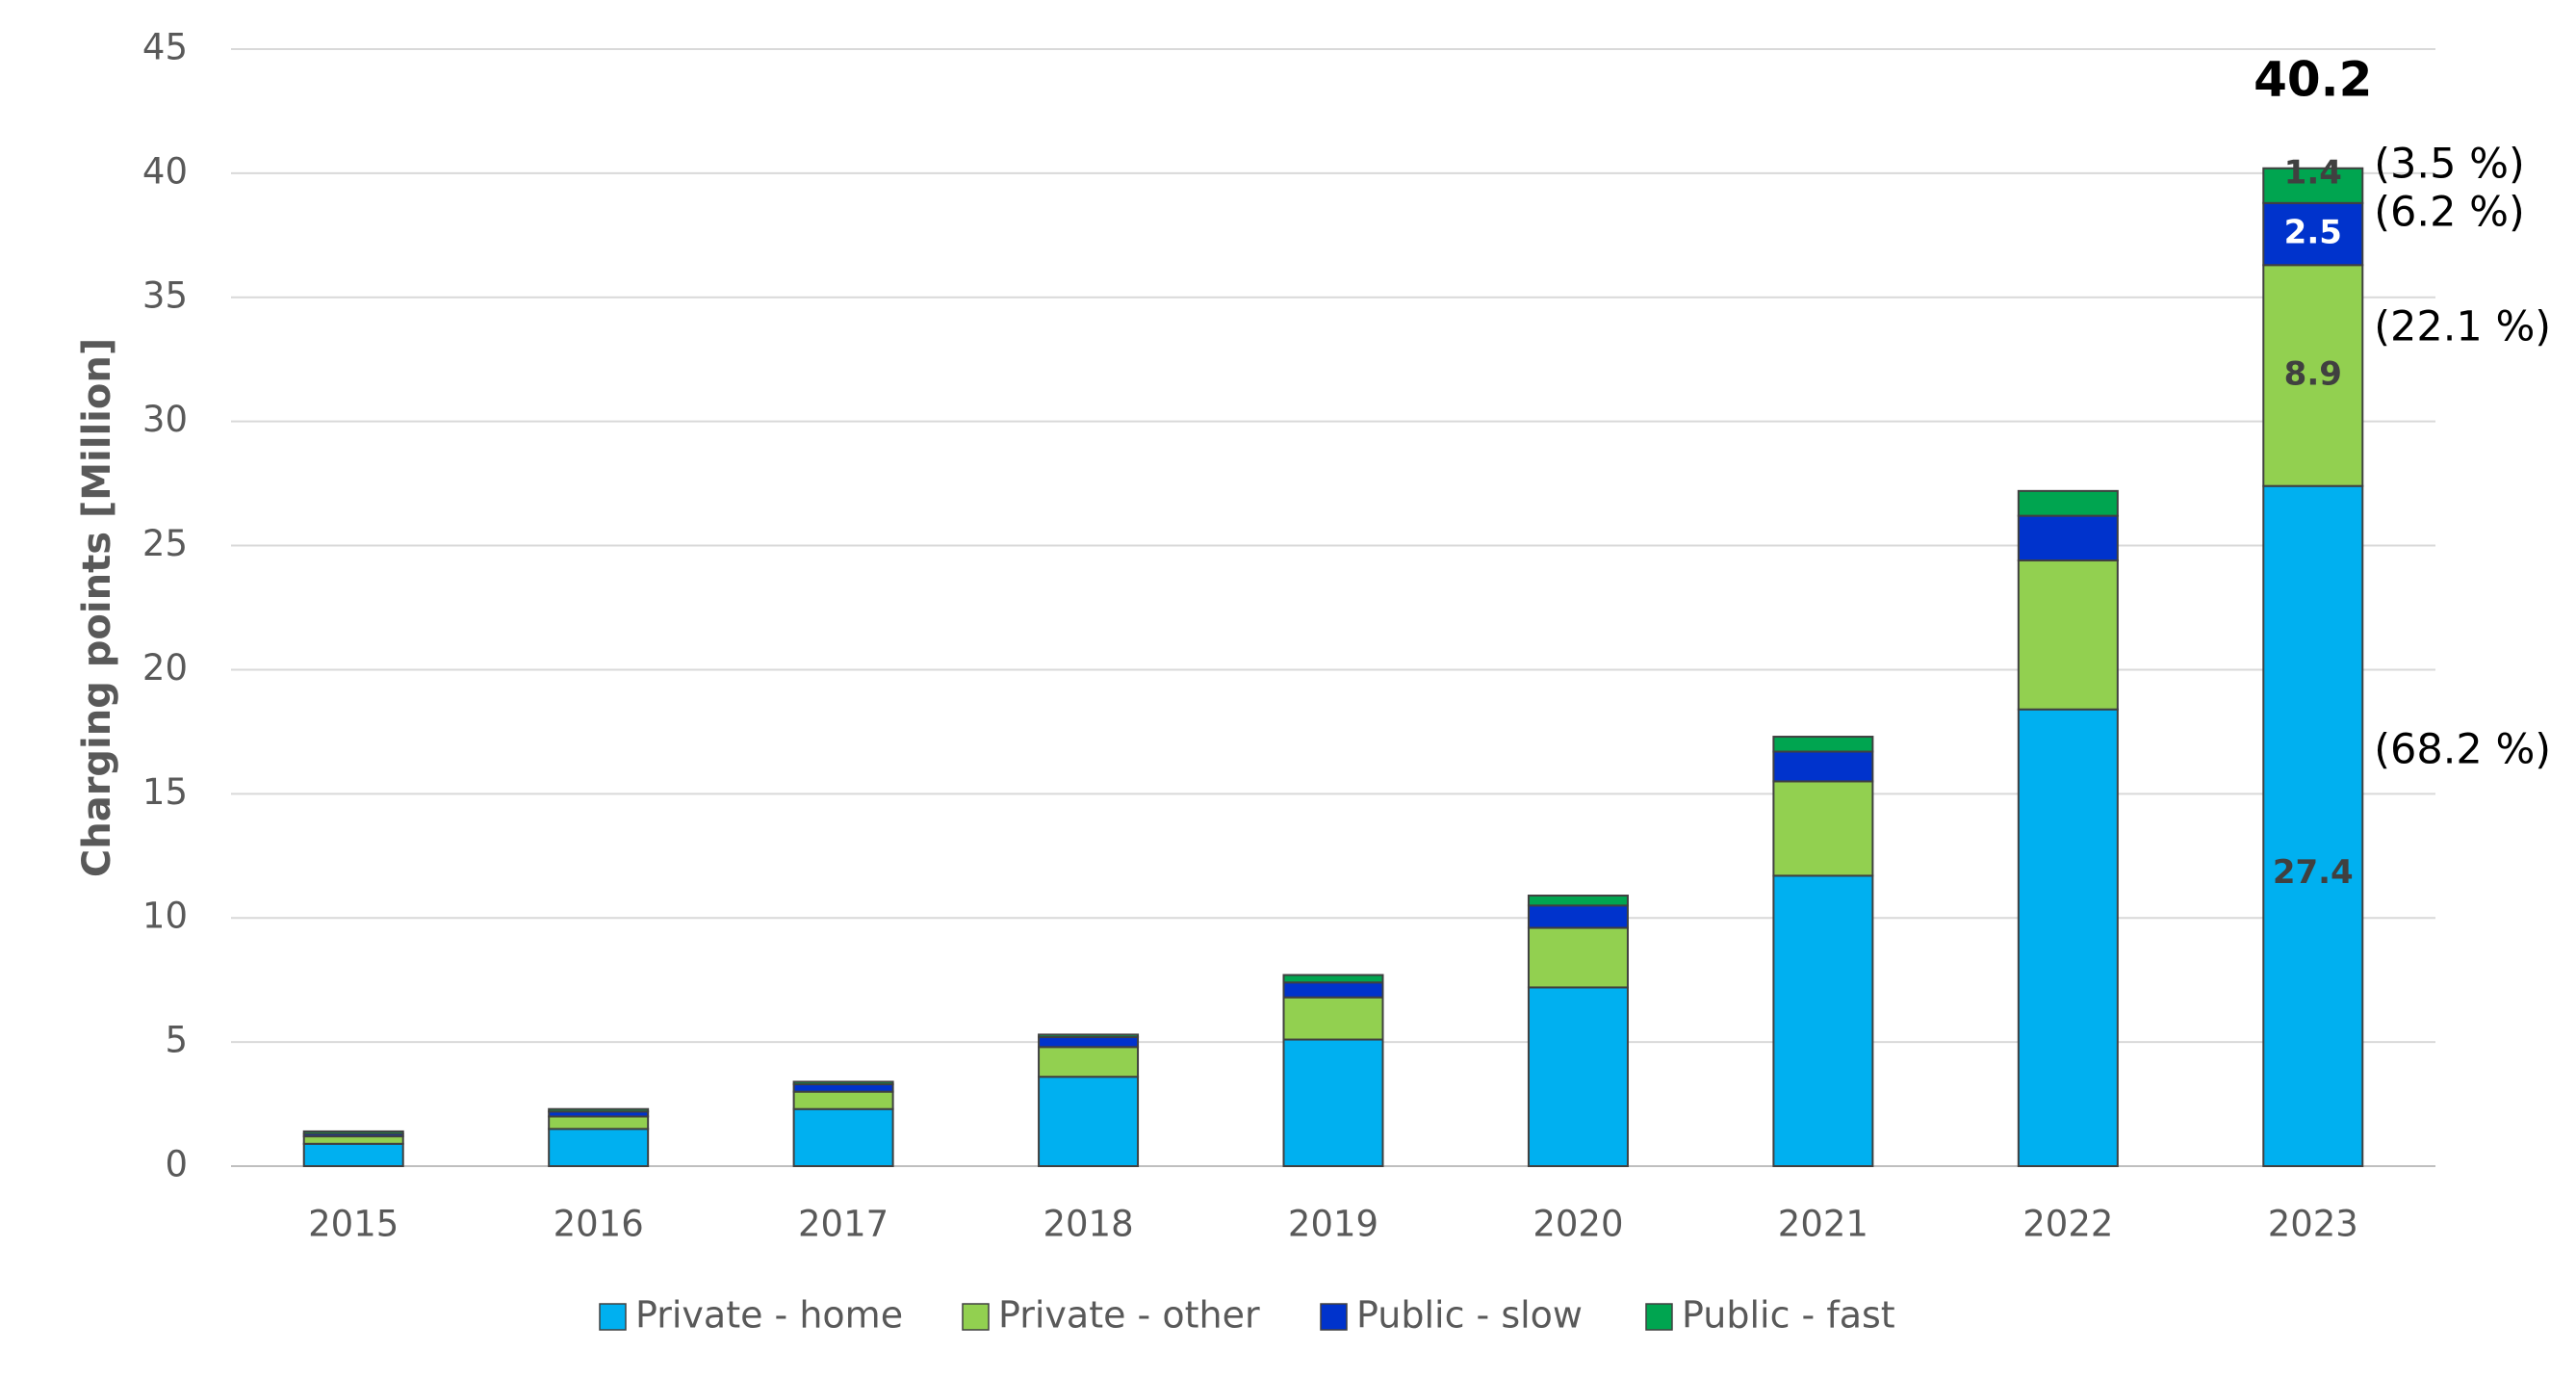 The height and width of the screenshot is (1378, 2576). I want to click on legend-label: Public - fast, so click(1788, 1315).